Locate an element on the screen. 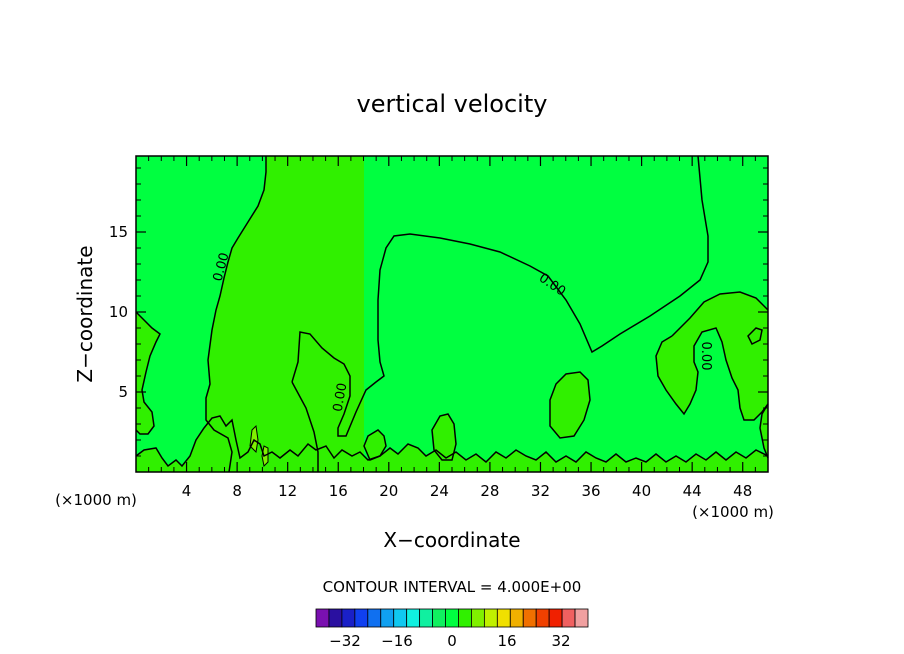  colorbar-tick-label: 0 is located at coordinates (452, 641).